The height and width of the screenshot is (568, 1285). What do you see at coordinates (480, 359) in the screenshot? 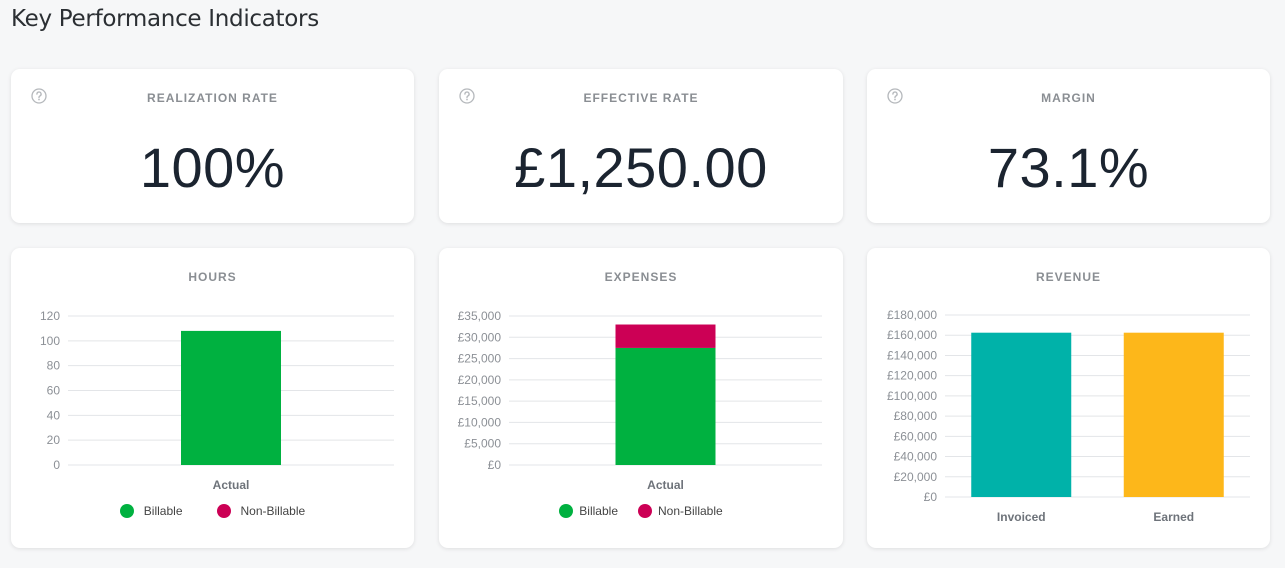
I see `y-tick-label: £25,000` at bounding box center [480, 359].